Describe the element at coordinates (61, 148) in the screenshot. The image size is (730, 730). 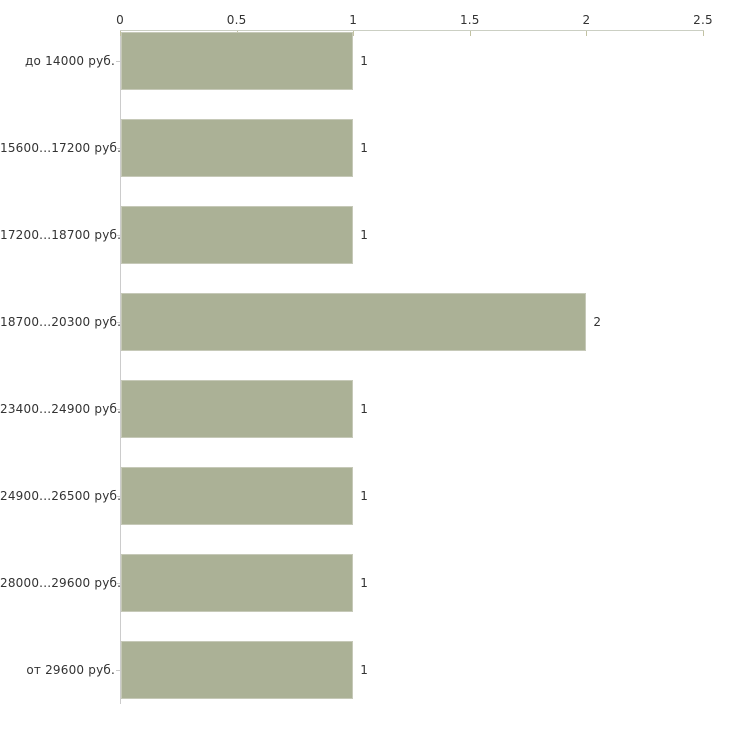
I see `category-label: 15600...17200 руб.` at that location.